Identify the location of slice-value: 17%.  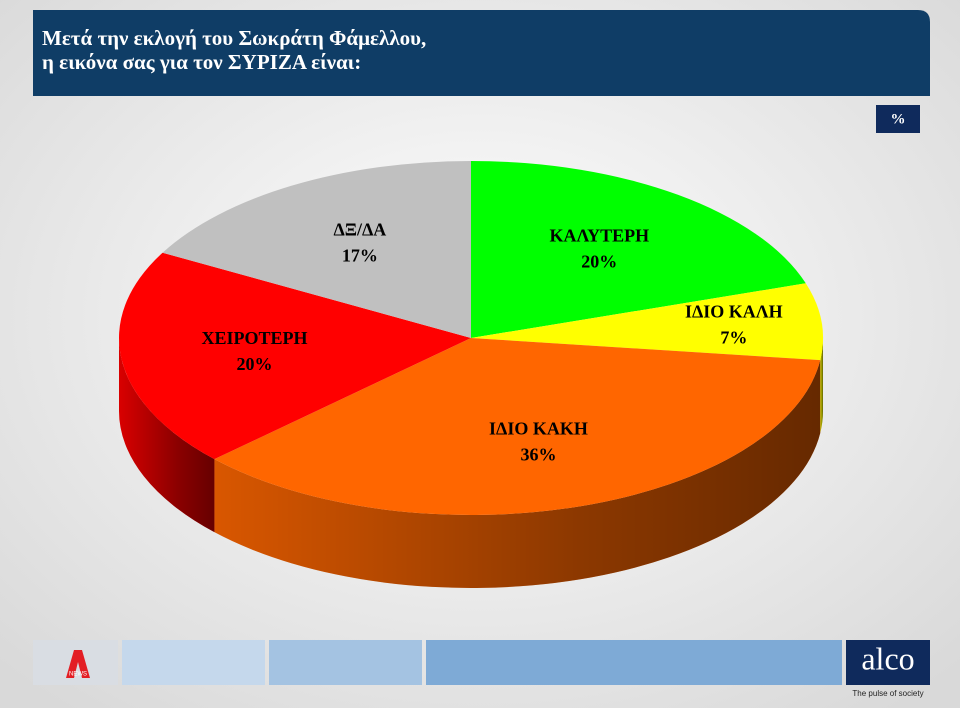
(360, 256).